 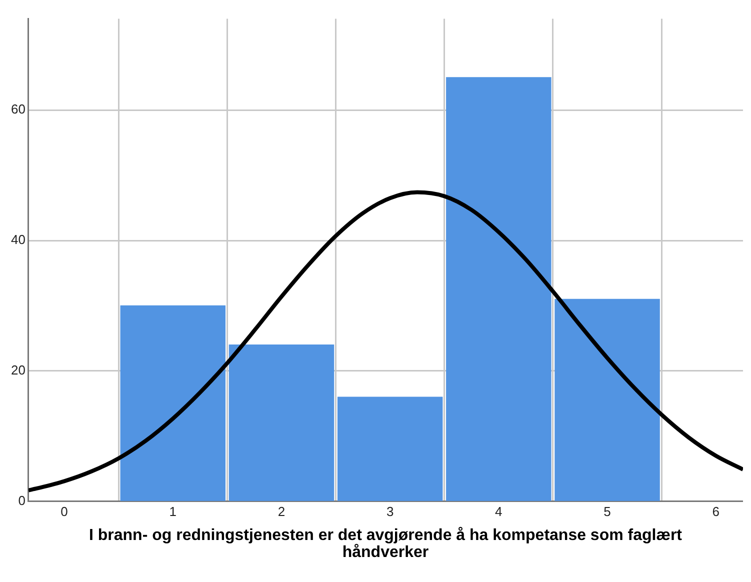 What do you see at coordinates (282, 511) in the screenshot?
I see `x-tick-label: 2` at bounding box center [282, 511].